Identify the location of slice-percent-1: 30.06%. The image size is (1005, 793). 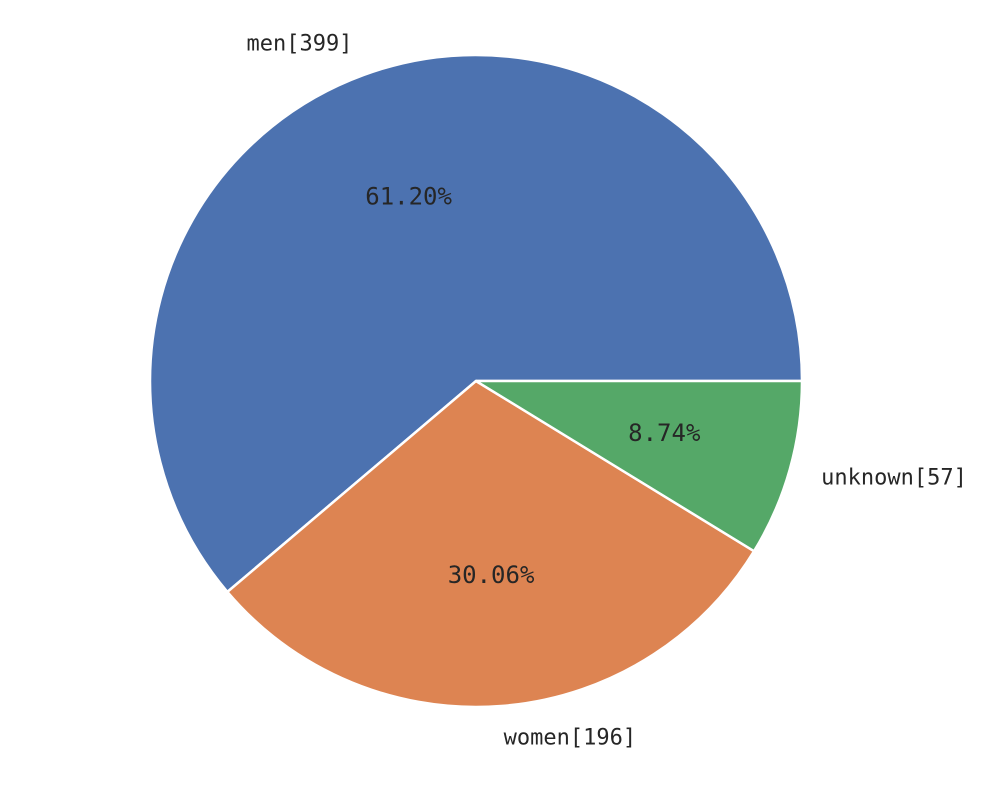
(491, 575).